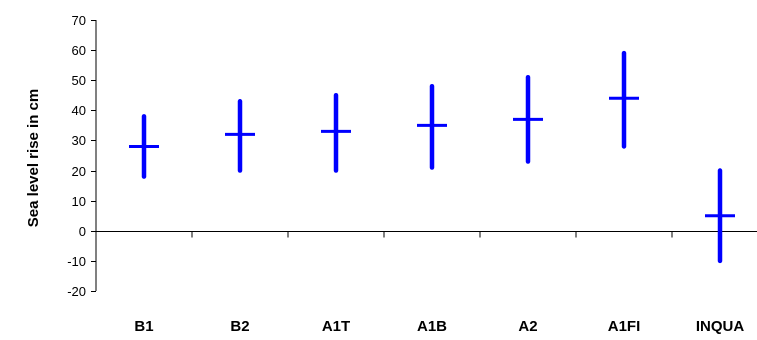 Image resolution: width=757 pixels, height=340 pixels. Describe the element at coordinates (79, 80) in the screenshot. I see `y-tick-label: 50` at that location.